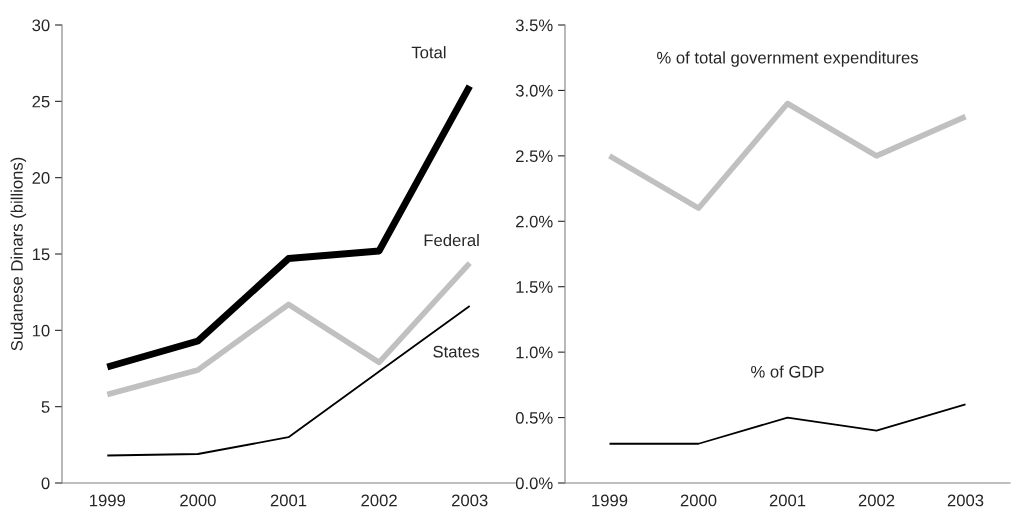  What do you see at coordinates (41, 25) in the screenshot?
I see `y-tick-label: 30` at bounding box center [41, 25].